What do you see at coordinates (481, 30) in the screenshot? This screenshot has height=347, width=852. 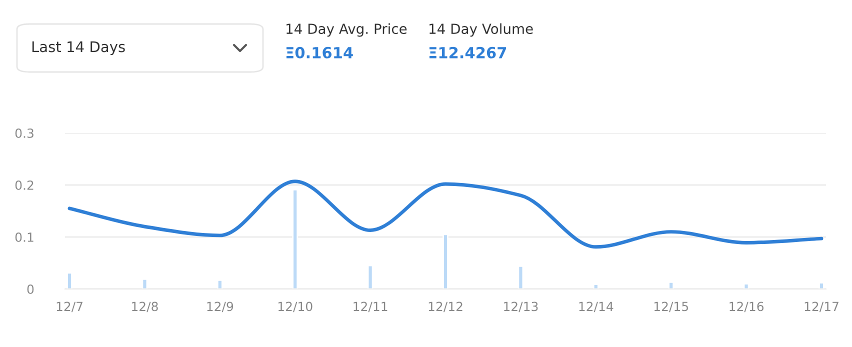 I see `text: 14 Day Volume` at bounding box center [481, 30].